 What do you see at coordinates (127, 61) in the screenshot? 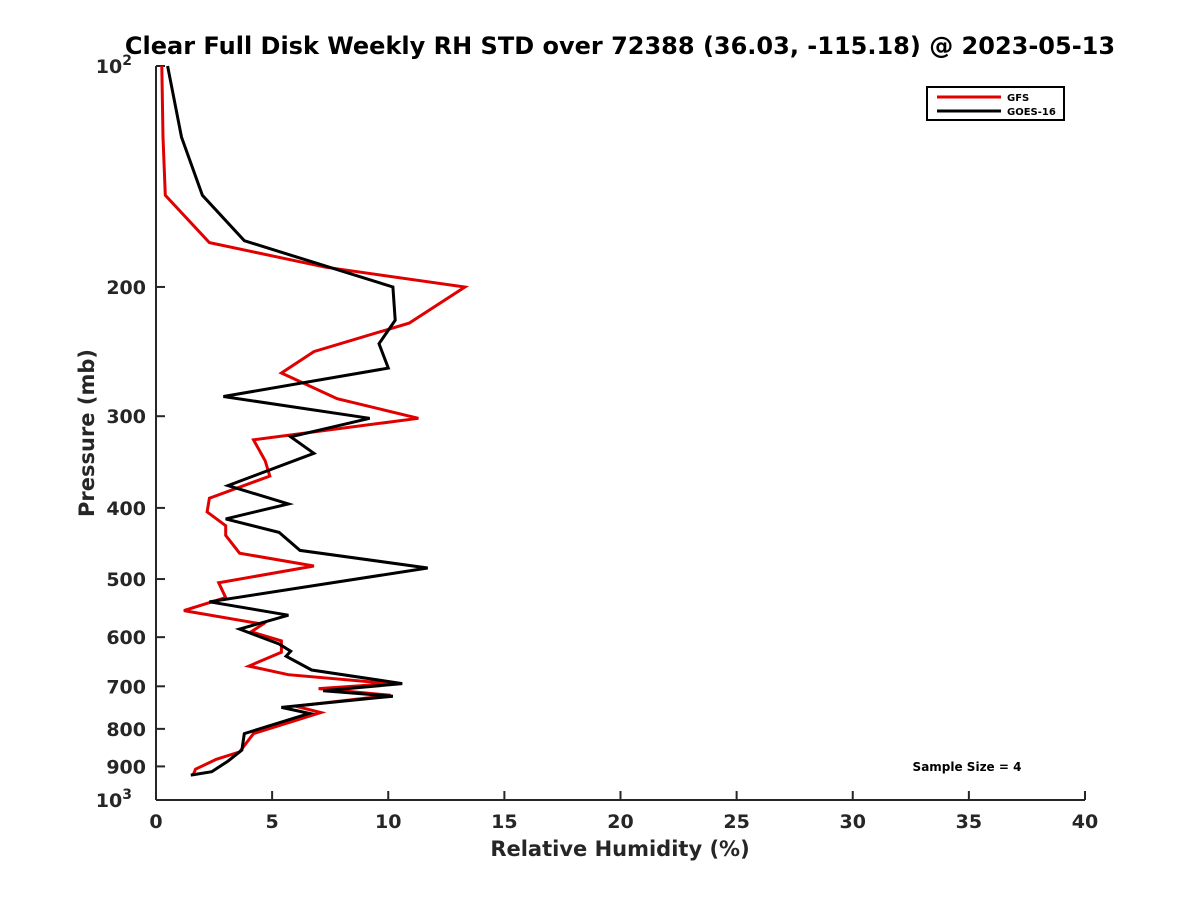
I see `y-tick-exponent: 2` at bounding box center [127, 61].